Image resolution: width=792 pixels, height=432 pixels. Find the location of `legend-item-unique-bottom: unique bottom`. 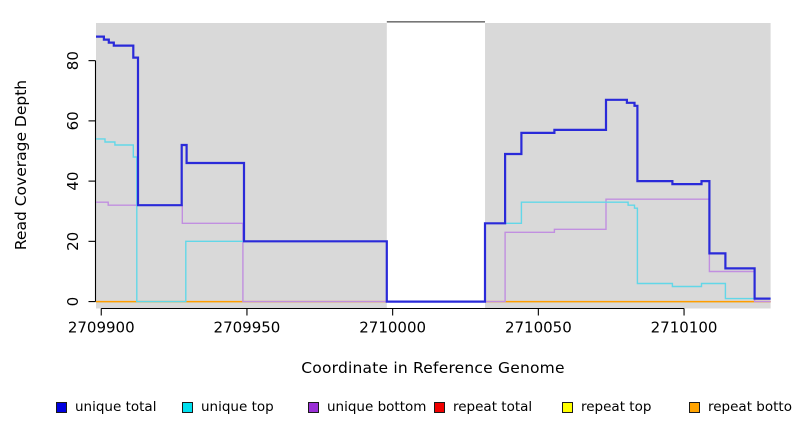

legend-item-unique-bottom: unique bottom is located at coordinates (367, 407).